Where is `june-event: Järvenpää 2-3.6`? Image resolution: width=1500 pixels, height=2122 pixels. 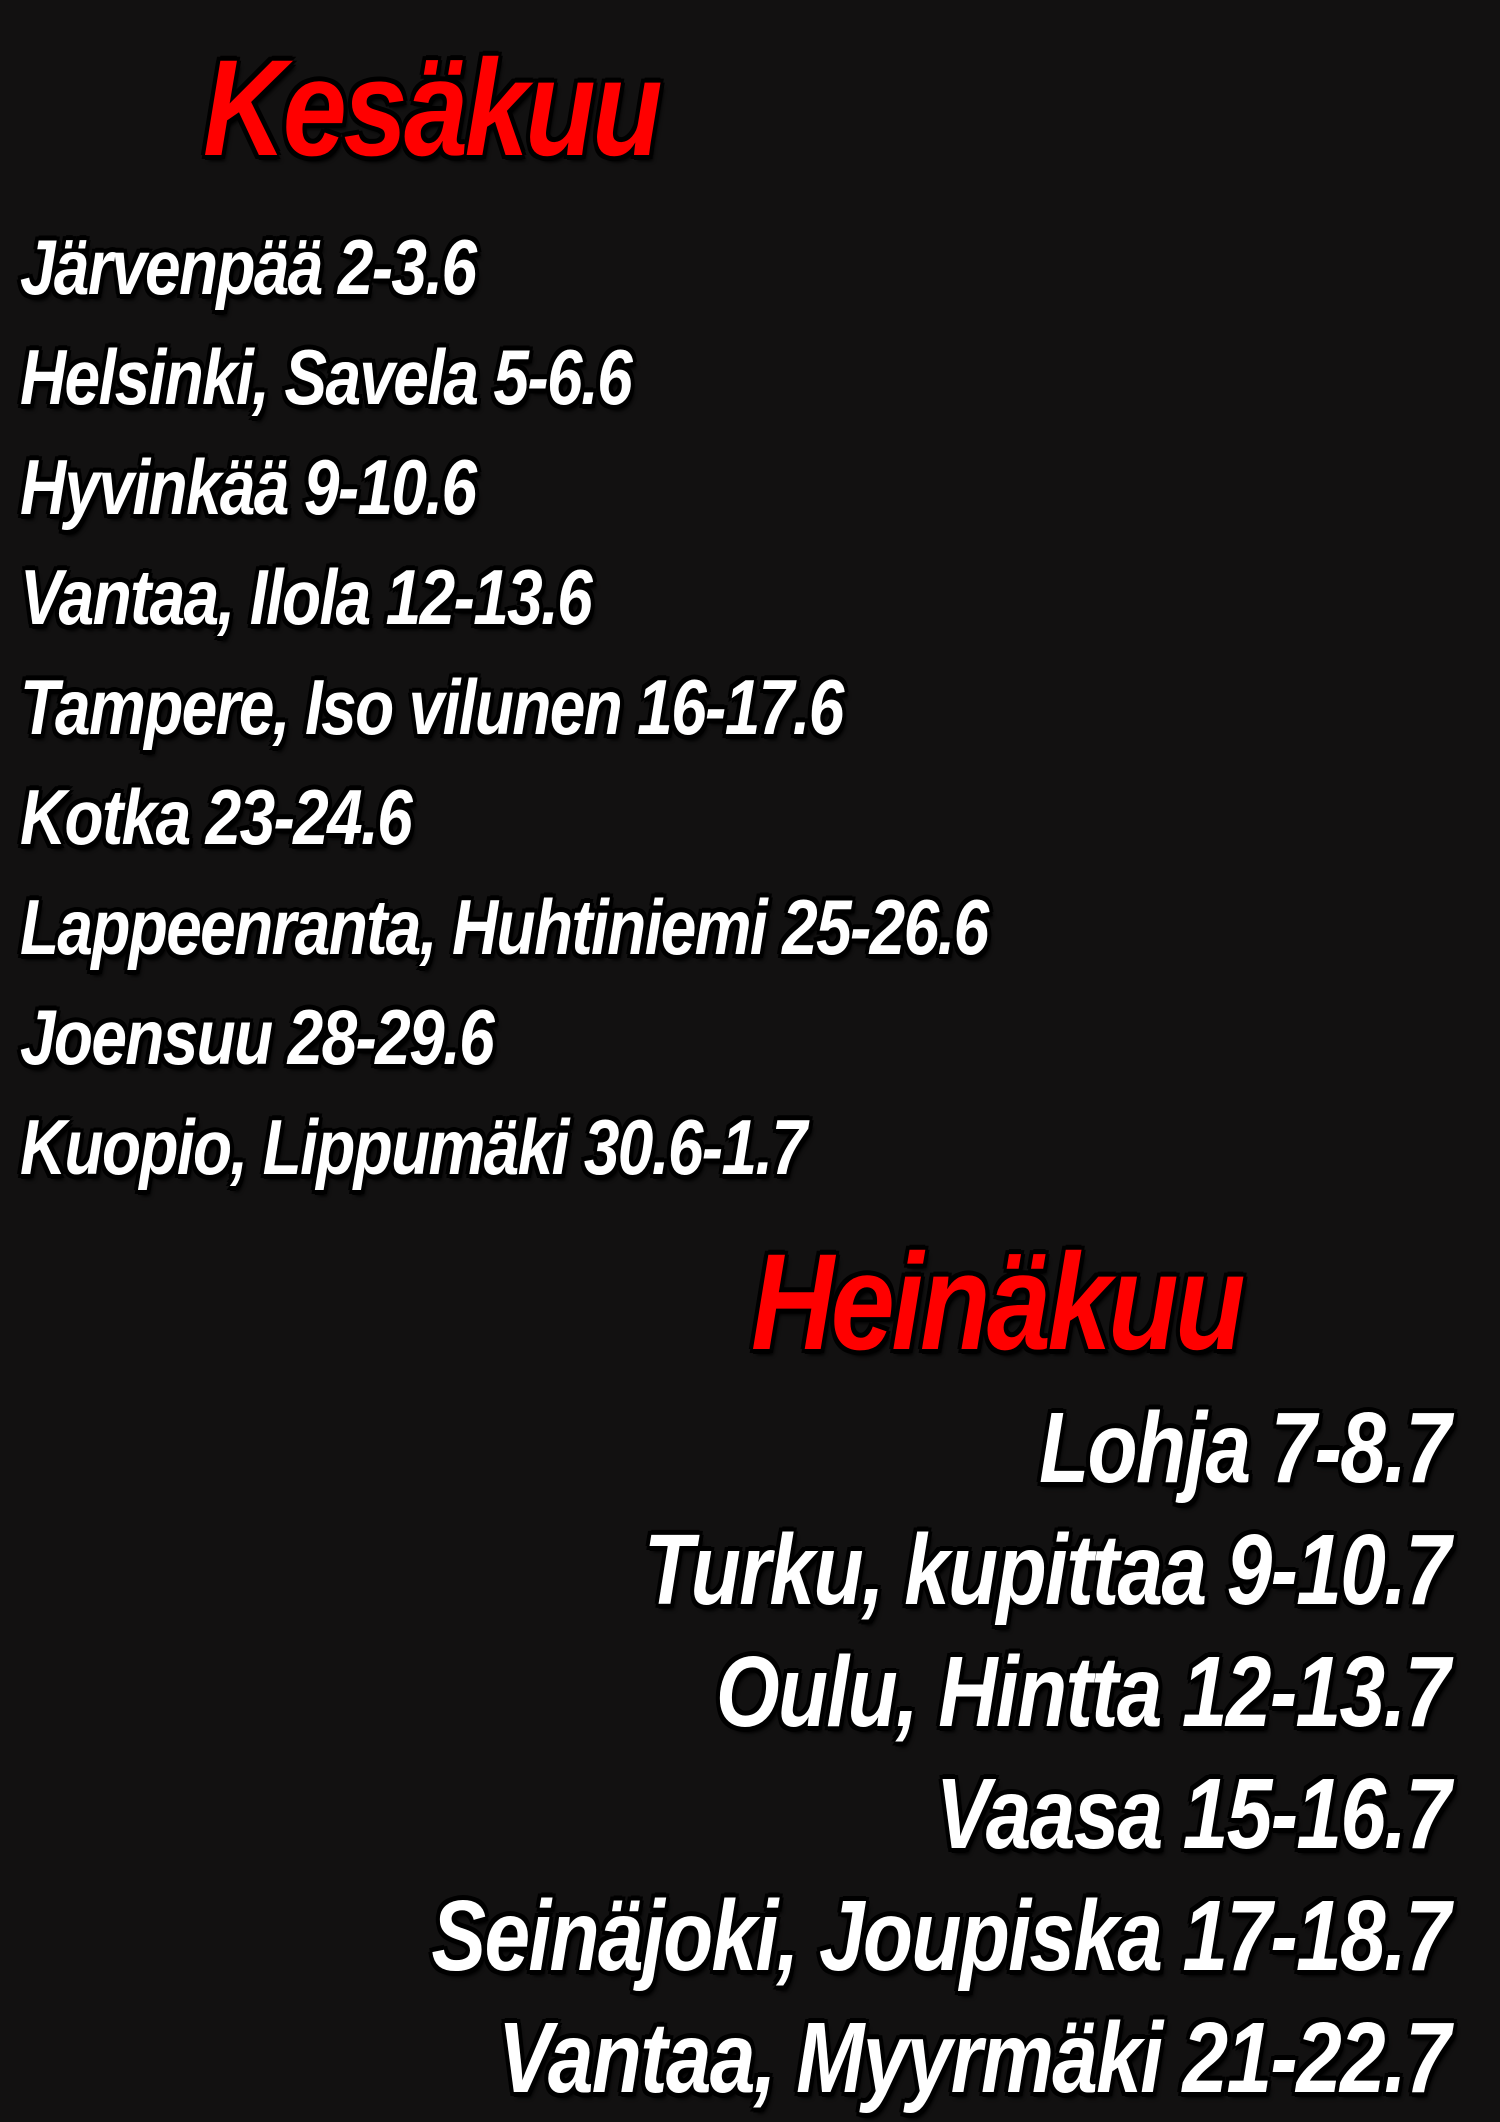 june-event: Järvenpää 2-3.6 is located at coordinates (248, 267).